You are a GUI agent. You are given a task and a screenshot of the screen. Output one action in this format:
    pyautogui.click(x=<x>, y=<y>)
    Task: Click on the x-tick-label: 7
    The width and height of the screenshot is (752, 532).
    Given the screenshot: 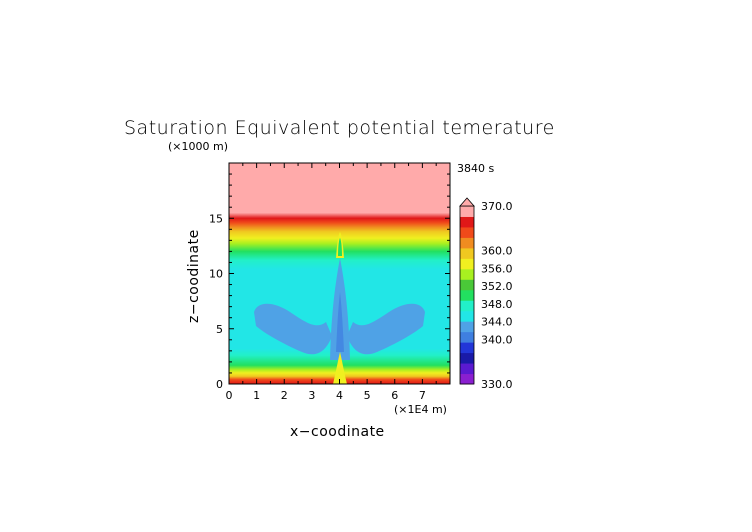 What is the action you would take?
    pyautogui.click(x=422, y=395)
    